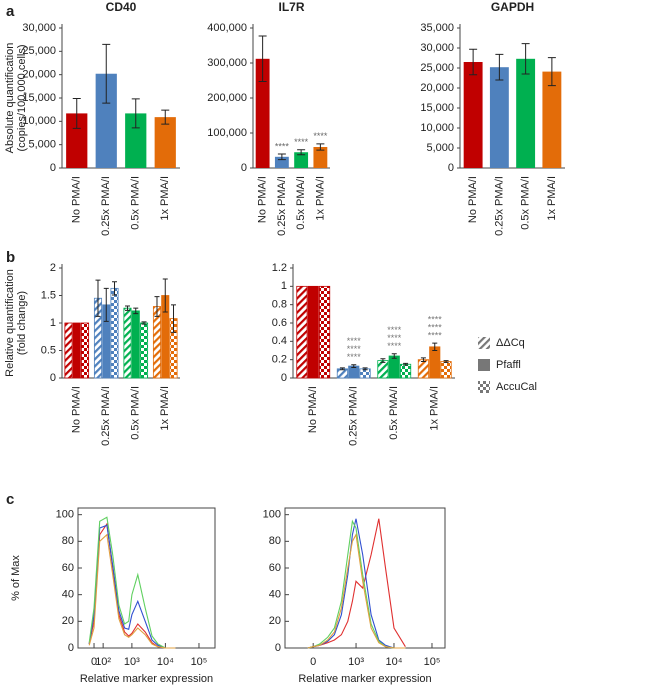 The height and width of the screenshot is (687, 650). Describe the element at coordinates (437, 128) in the screenshot. I see `y-tick-label: 10,000` at that location.